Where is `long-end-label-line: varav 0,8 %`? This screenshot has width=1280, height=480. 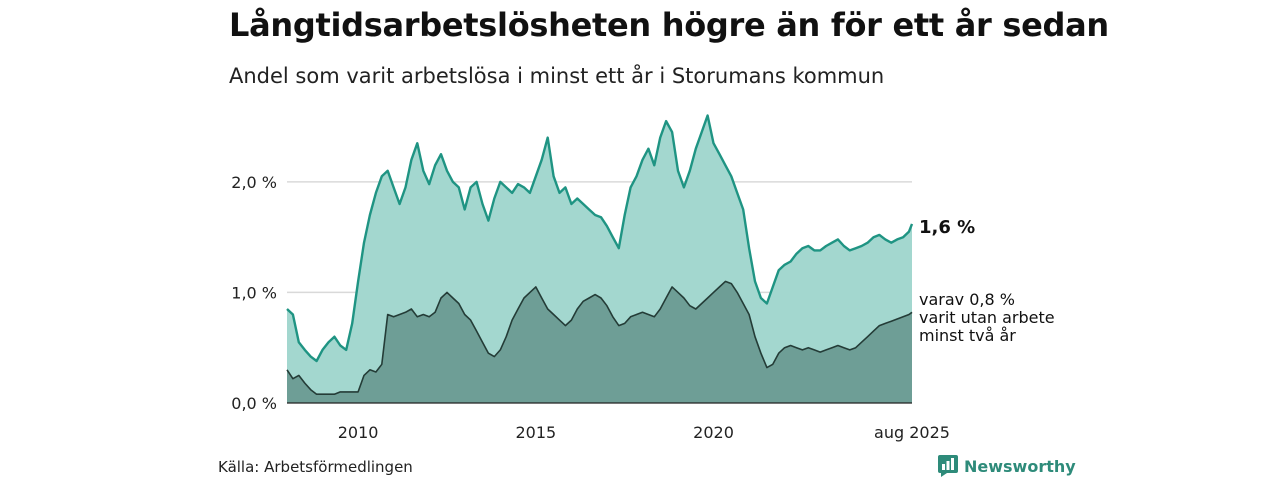
long-end-label-line: varav 0,8 % is located at coordinates (967, 299).